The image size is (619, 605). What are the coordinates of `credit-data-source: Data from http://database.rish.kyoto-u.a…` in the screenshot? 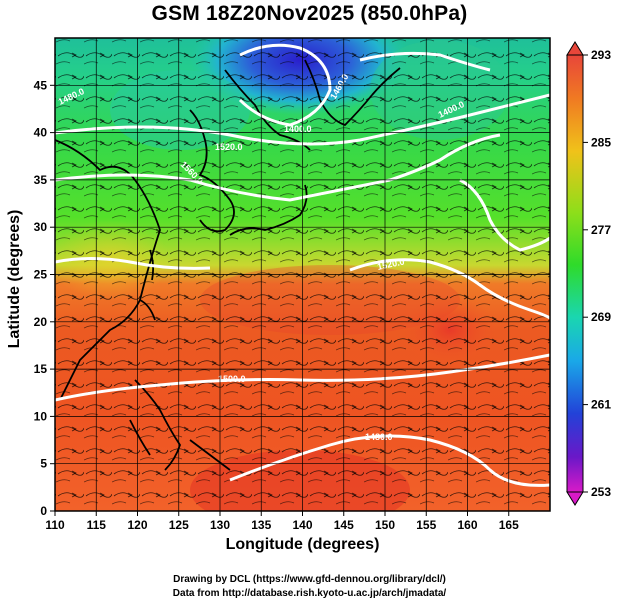 It's located at (309, 593).